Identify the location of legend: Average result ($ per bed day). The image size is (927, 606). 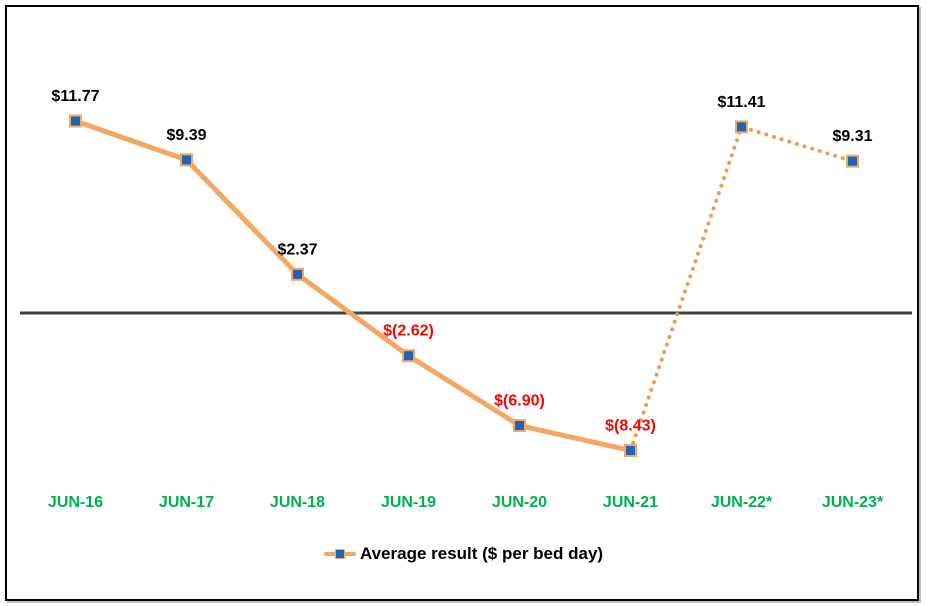
(463, 554).